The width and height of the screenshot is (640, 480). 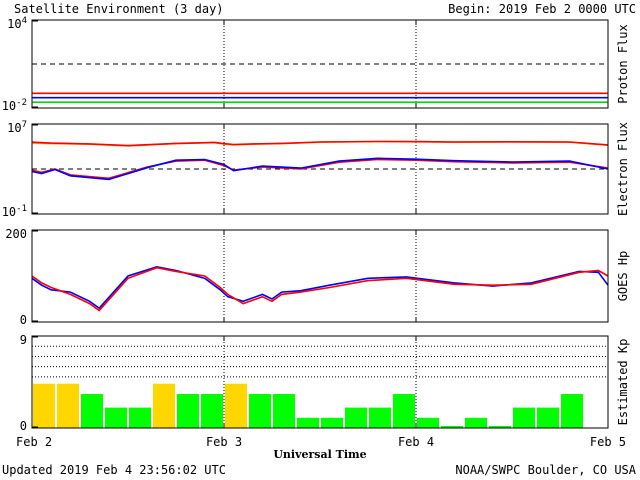 I want to click on updated-timestamp: Updated 2019 Feb 4 23:56:02 UTC, so click(x=114, y=470).